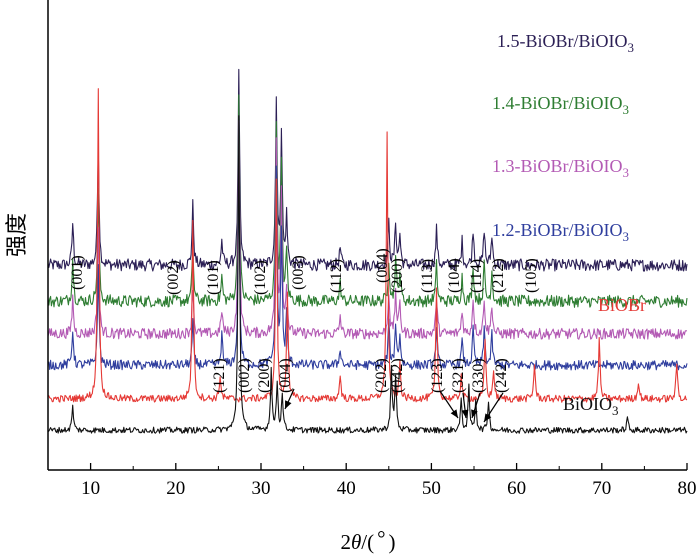  What do you see at coordinates (560, 105) in the screenshot?
I see `series-name-label: 1.4-BiOBr/BiOIO3` at bounding box center [560, 105].